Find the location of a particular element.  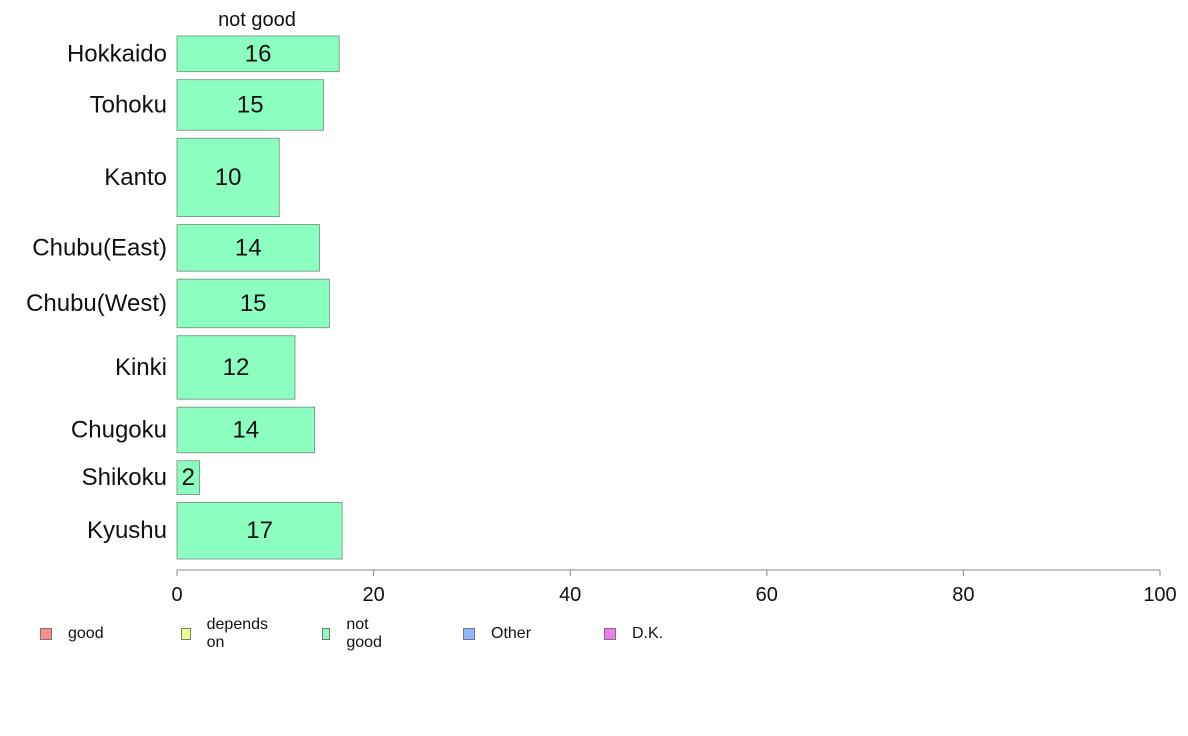

value-label-kyushu: 17 is located at coordinates (259, 530).